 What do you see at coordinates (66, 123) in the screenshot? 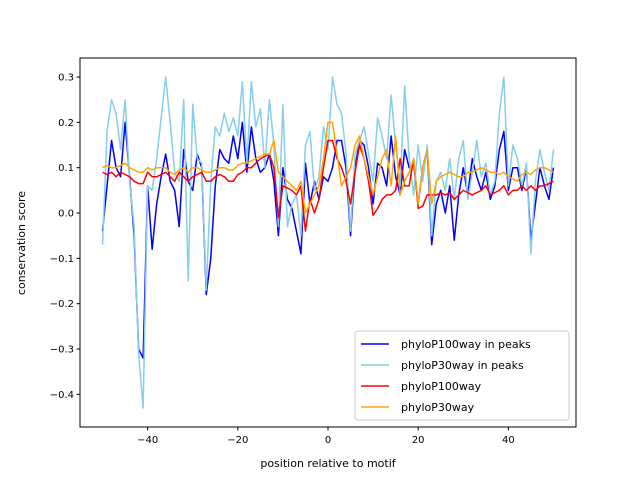
I see `y-tick-label: 0.2` at bounding box center [66, 123].